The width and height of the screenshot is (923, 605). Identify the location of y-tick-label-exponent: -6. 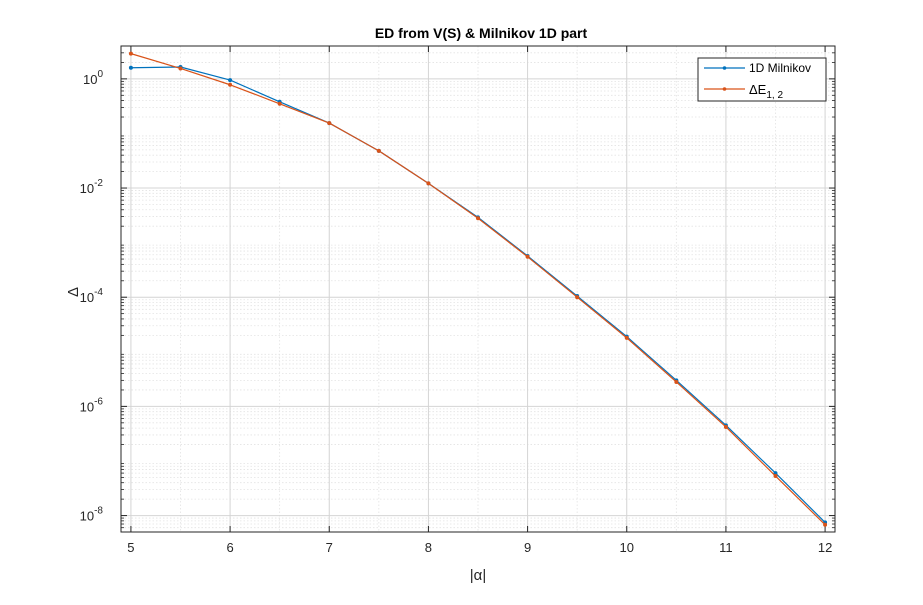
(98, 401).